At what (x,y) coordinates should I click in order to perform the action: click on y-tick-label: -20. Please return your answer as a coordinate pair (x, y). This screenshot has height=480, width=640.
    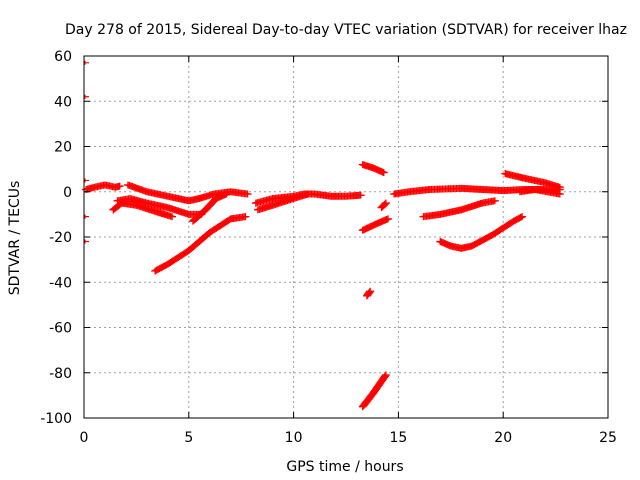
    Looking at the image, I should click on (60, 238).